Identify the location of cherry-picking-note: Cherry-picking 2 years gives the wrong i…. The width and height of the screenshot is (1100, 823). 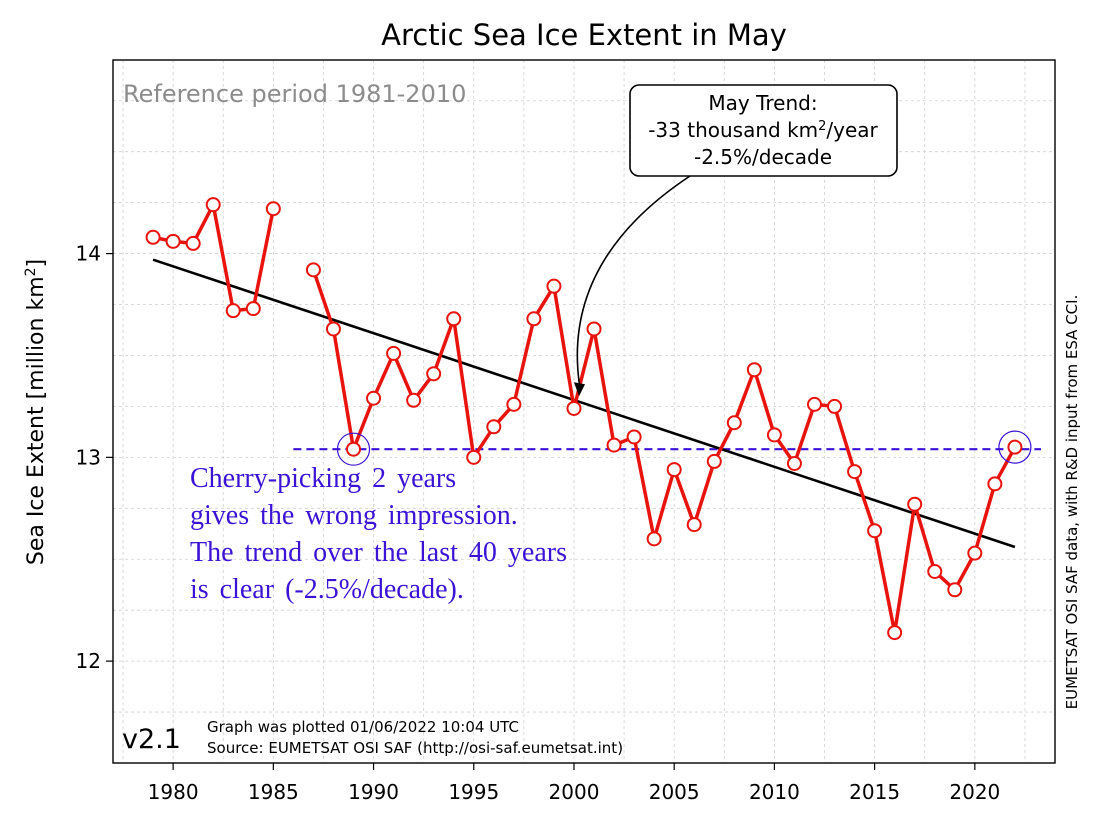
(378, 534).